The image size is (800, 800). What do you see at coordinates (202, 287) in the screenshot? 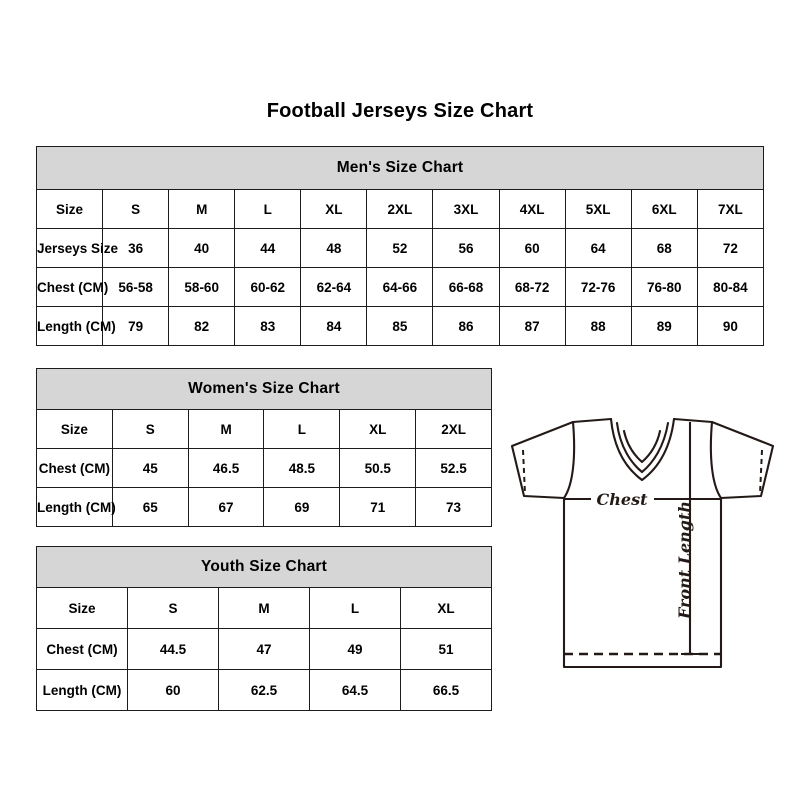
I see `mens-chest-m: 58-60` at bounding box center [202, 287].